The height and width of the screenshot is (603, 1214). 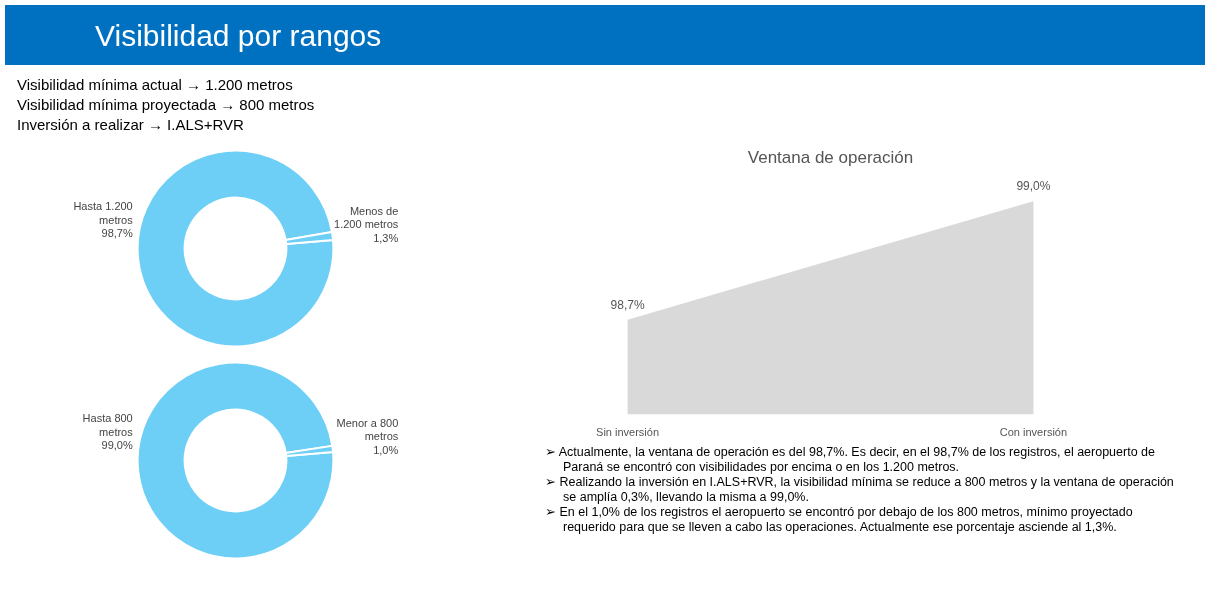 What do you see at coordinates (628, 431) in the screenshot?
I see `x-tick-label: Sin inversión` at bounding box center [628, 431].